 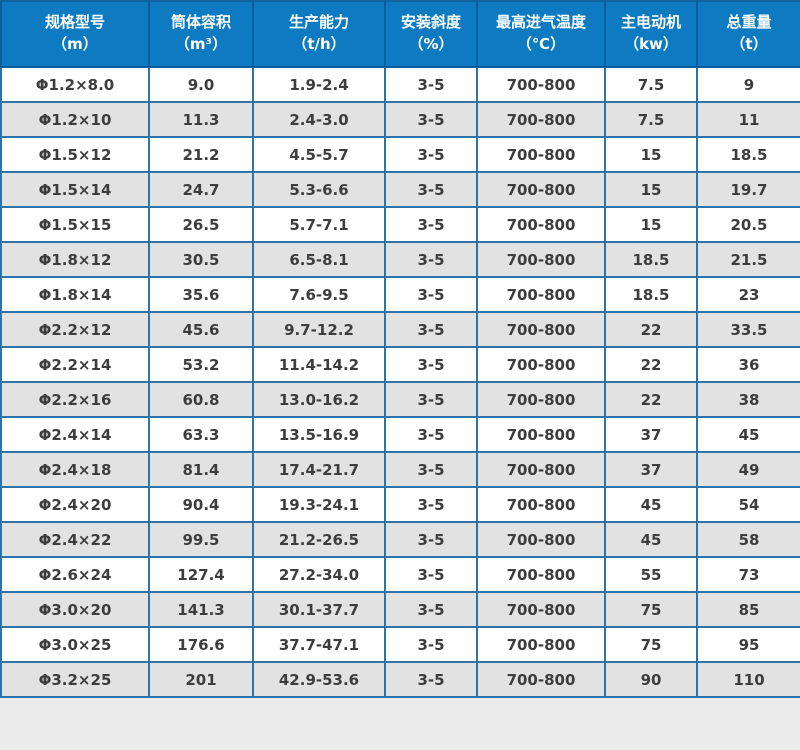 I want to click on table-cell: 11.3, so click(x=201, y=119).